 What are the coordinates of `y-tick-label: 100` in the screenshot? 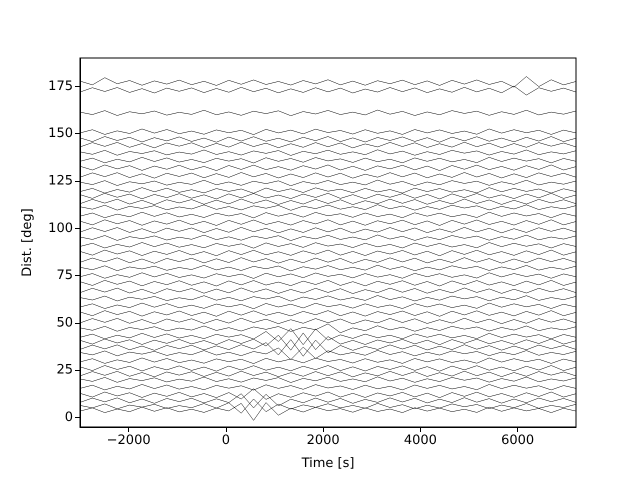 It's located at (60, 228).